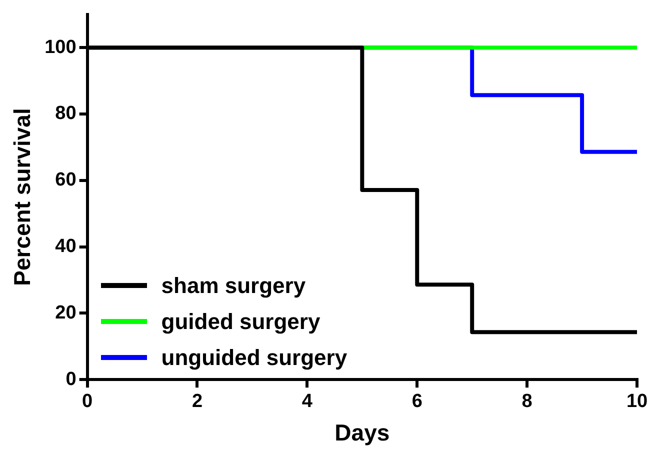 The image size is (657, 456). I want to click on y-tick-label: 0, so click(71, 379).